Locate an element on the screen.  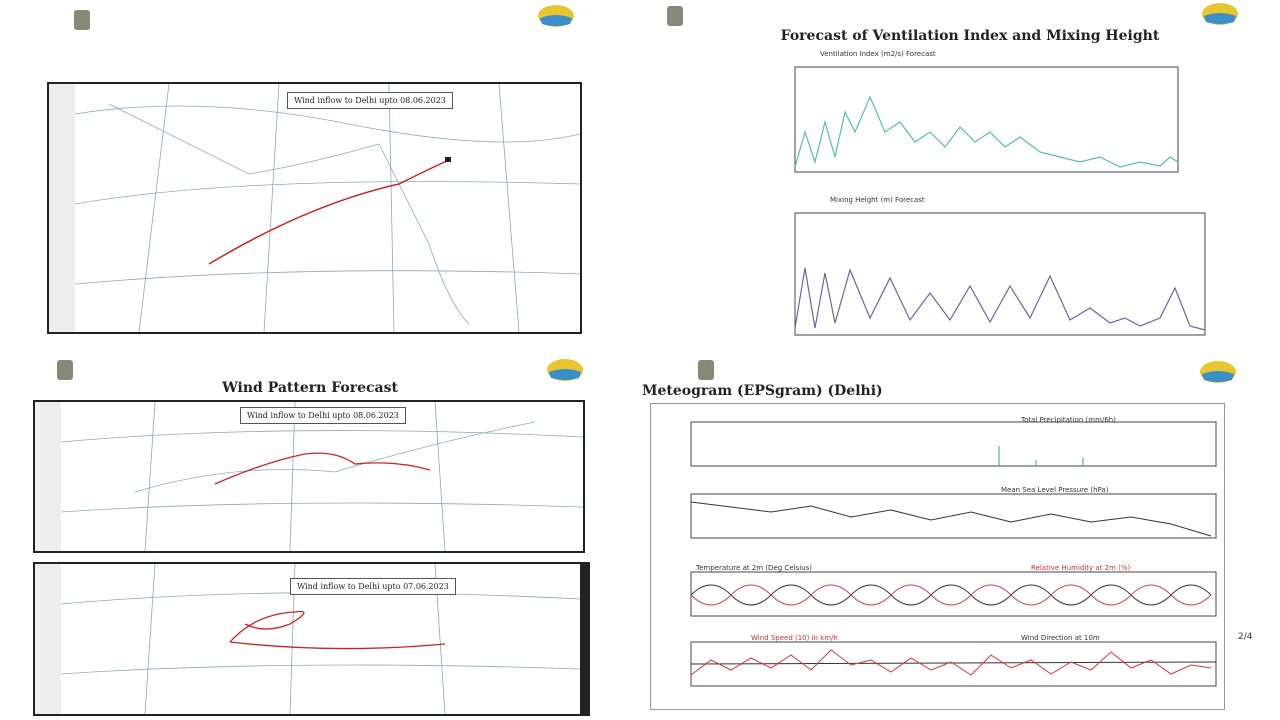
plot-title: Wind Direction at 10m is located at coordinates (1060, 638).